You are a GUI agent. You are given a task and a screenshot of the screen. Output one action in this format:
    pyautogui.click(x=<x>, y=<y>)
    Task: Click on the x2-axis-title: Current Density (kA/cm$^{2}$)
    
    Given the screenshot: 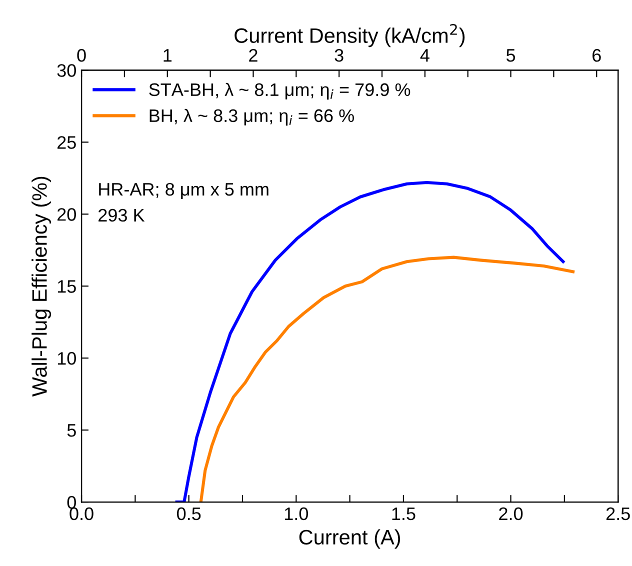 What is the action you would take?
    pyautogui.click(x=349, y=36)
    